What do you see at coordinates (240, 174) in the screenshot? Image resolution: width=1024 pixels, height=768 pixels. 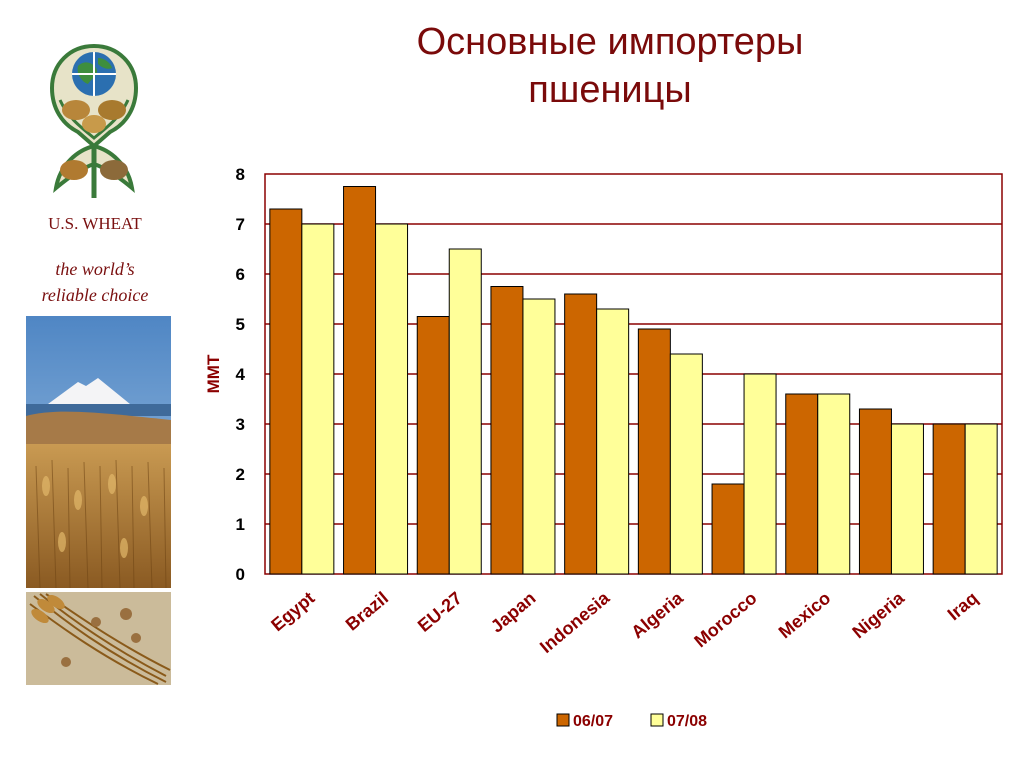 I see `y-tick-label: 8` at bounding box center [240, 174].